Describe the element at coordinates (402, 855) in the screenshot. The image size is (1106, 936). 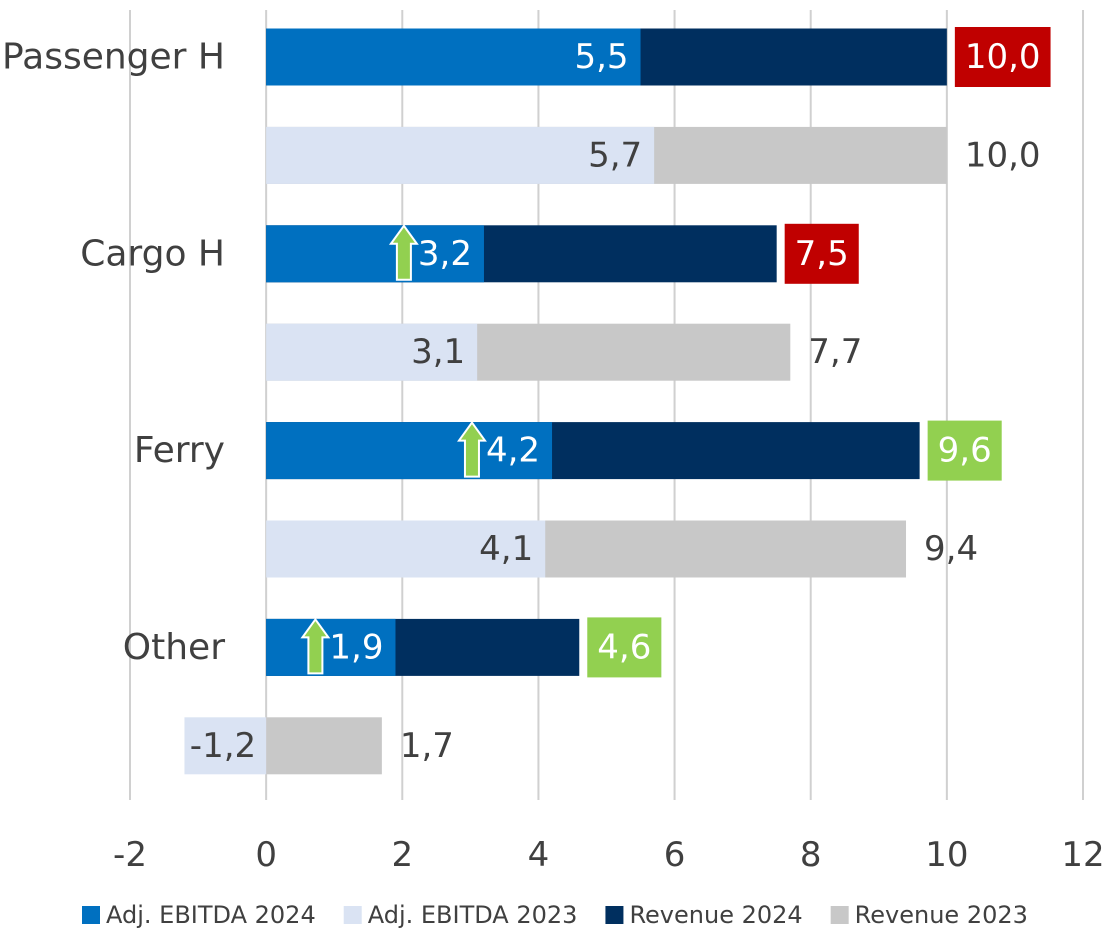
I see `x-tick-label: 2` at that location.